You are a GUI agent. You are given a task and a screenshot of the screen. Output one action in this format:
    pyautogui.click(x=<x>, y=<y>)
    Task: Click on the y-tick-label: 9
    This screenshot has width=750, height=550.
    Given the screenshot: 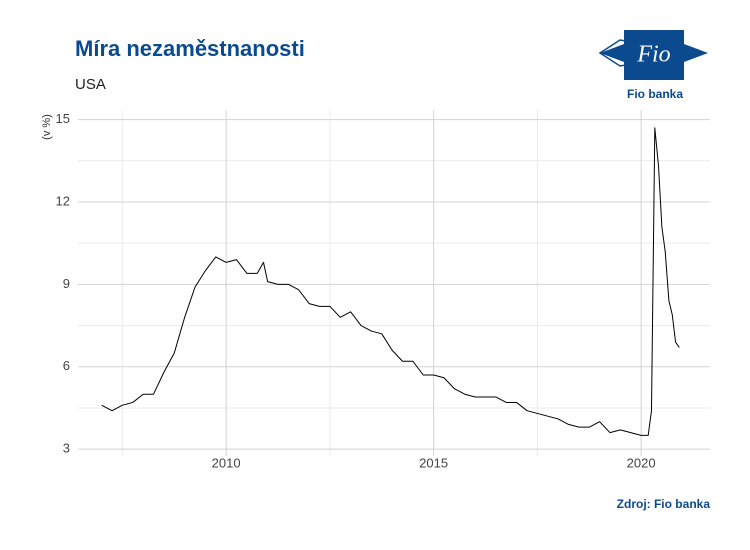 What is the action you would take?
    pyautogui.click(x=66, y=283)
    